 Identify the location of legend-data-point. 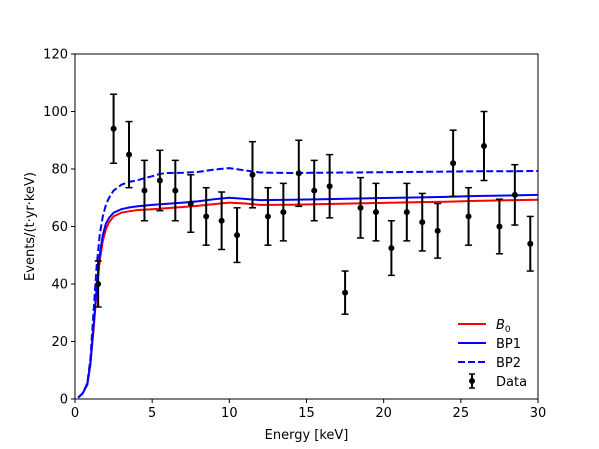
(472, 381).